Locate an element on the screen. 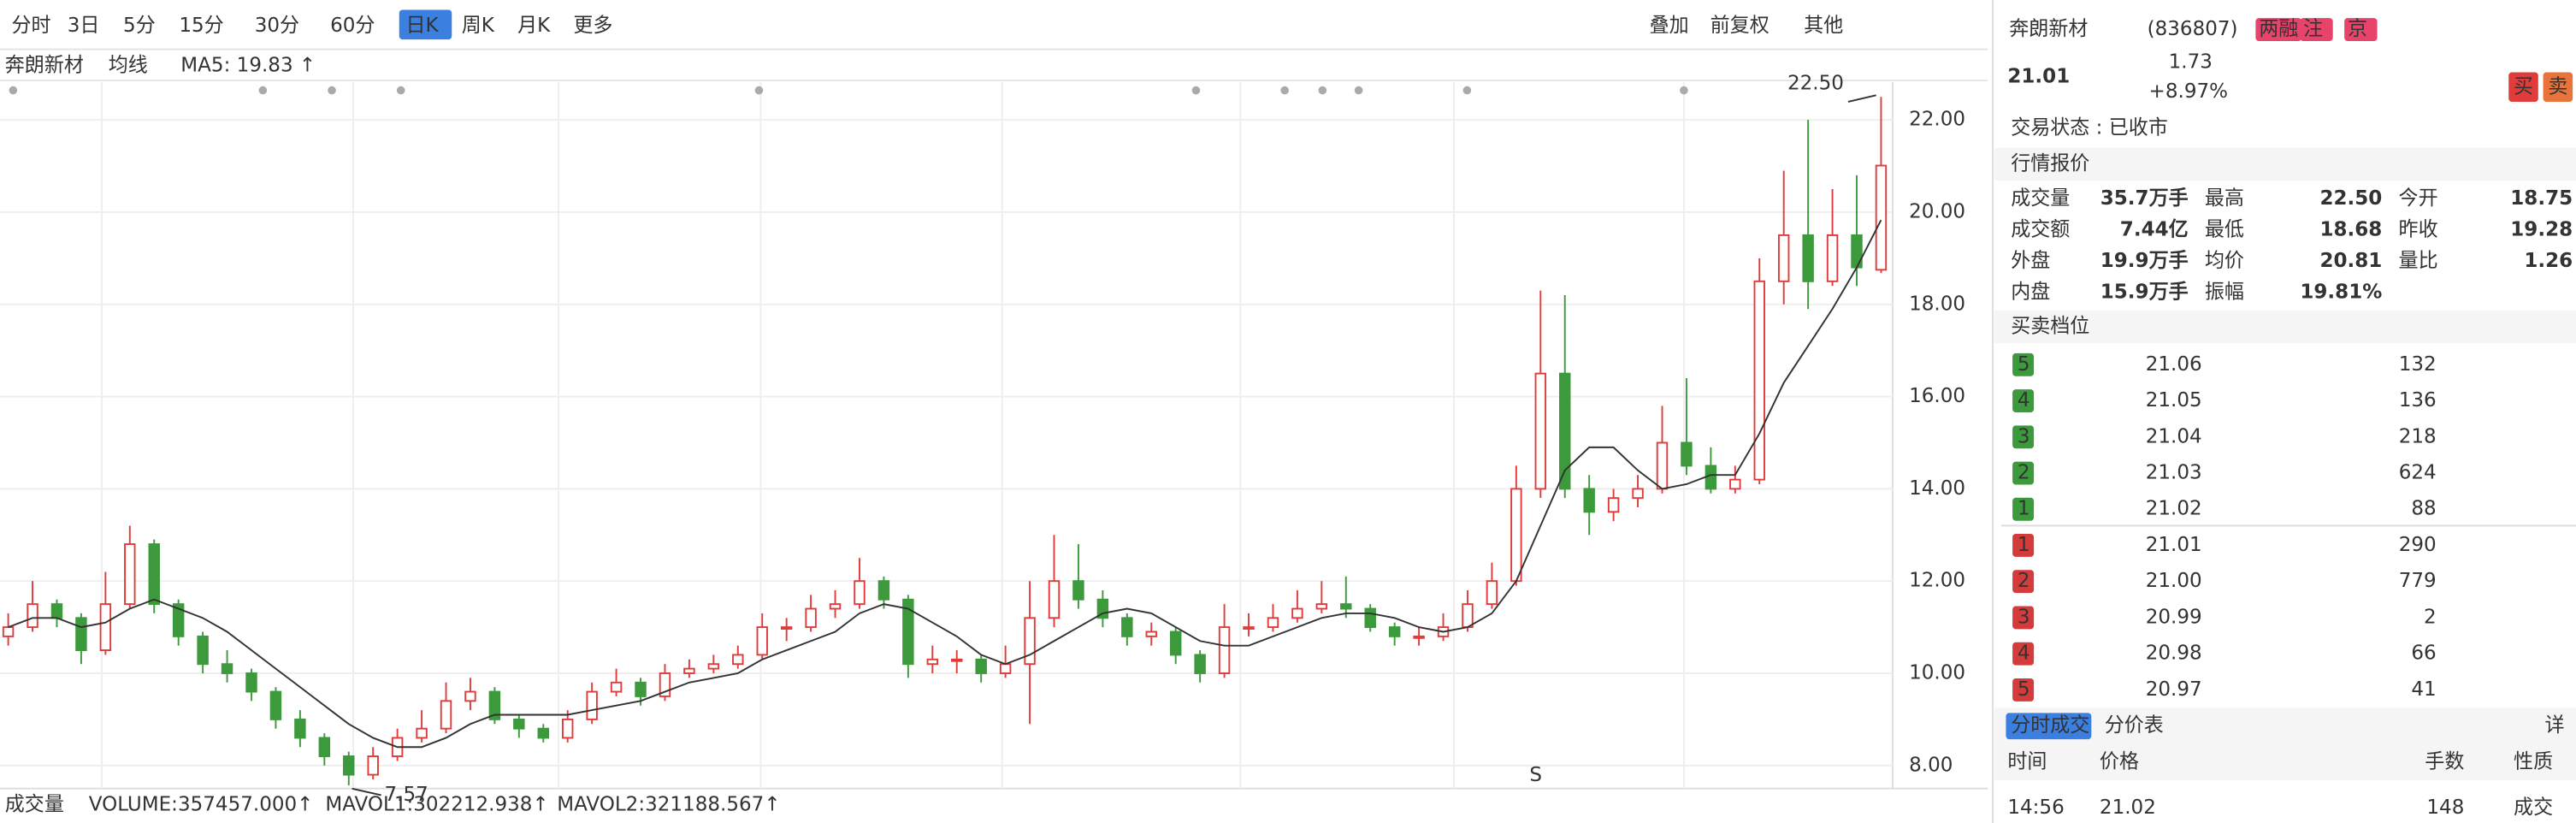  toolbar-option: 前复权 is located at coordinates (1740, 26).